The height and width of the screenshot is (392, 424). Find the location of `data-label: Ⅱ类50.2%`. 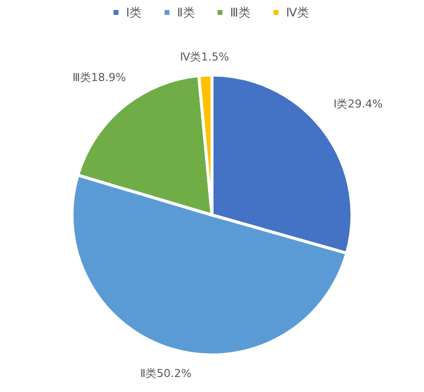

data-label: Ⅱ类50.2% is located at coordinates (166, 373).